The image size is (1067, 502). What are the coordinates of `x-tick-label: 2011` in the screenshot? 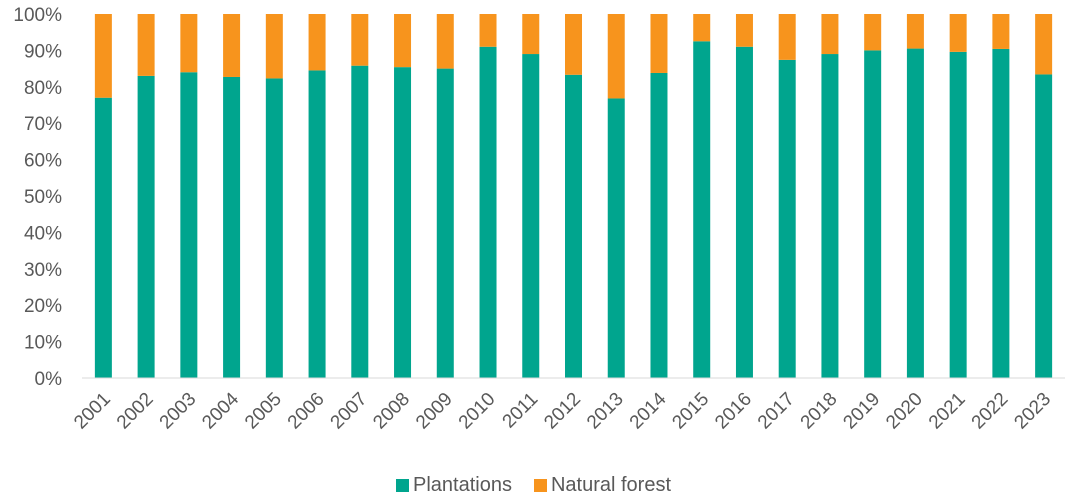 It's located at (521, 411).